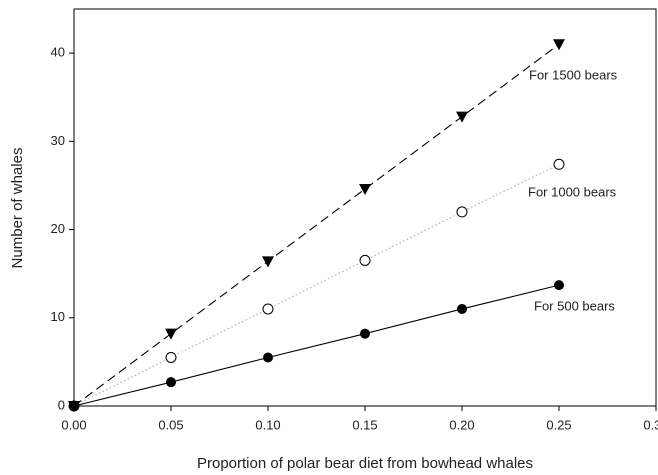 This screenshot has width=658, height=475. Describe the element at coordinates (572, 191) in the screenshot. I see `series-label: For 1000 bears` at that location.